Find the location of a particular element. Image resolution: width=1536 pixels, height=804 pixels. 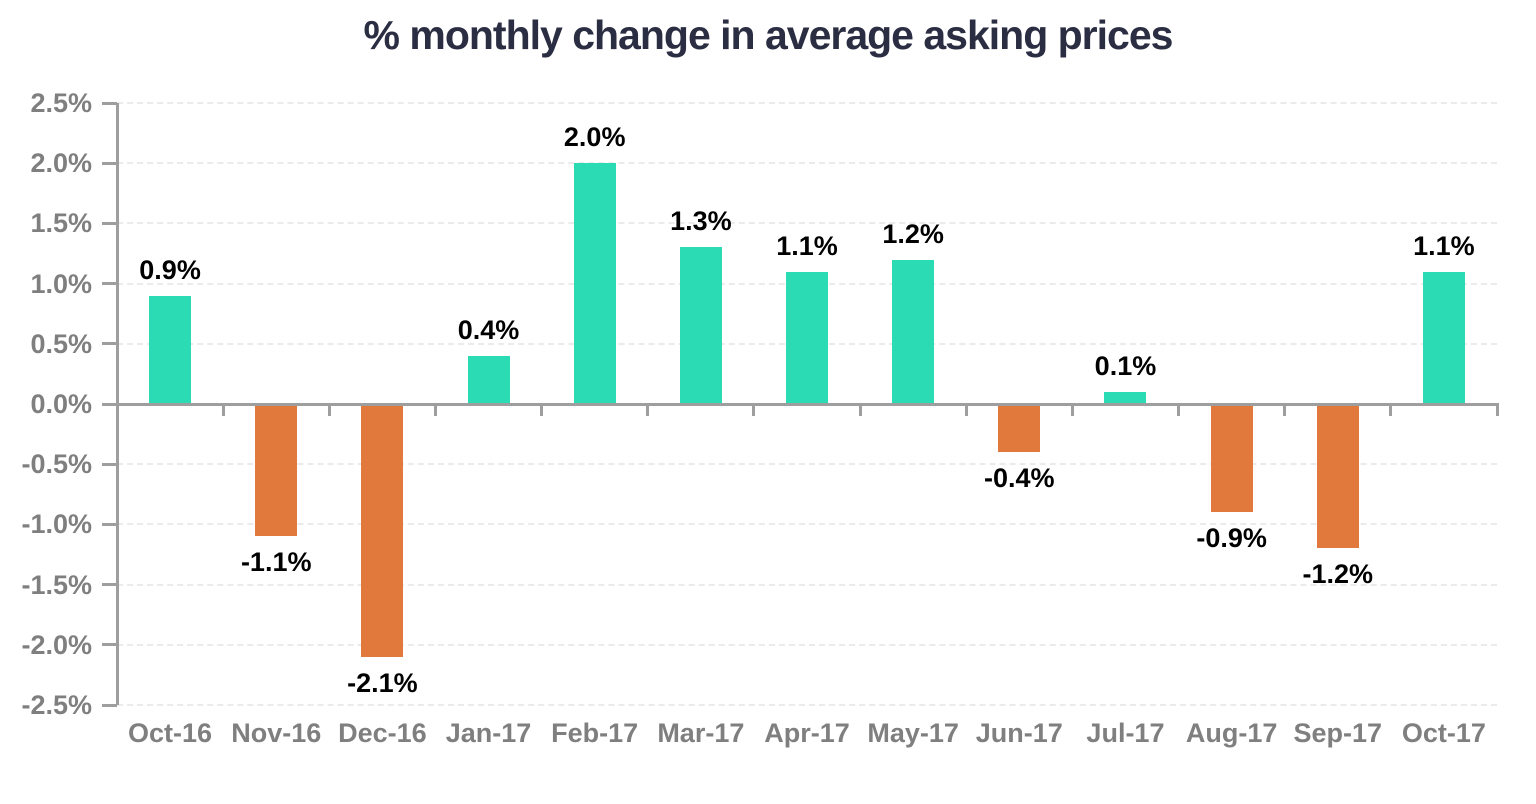

x-tick-label: May-17 is located at coordinates (913, 733).